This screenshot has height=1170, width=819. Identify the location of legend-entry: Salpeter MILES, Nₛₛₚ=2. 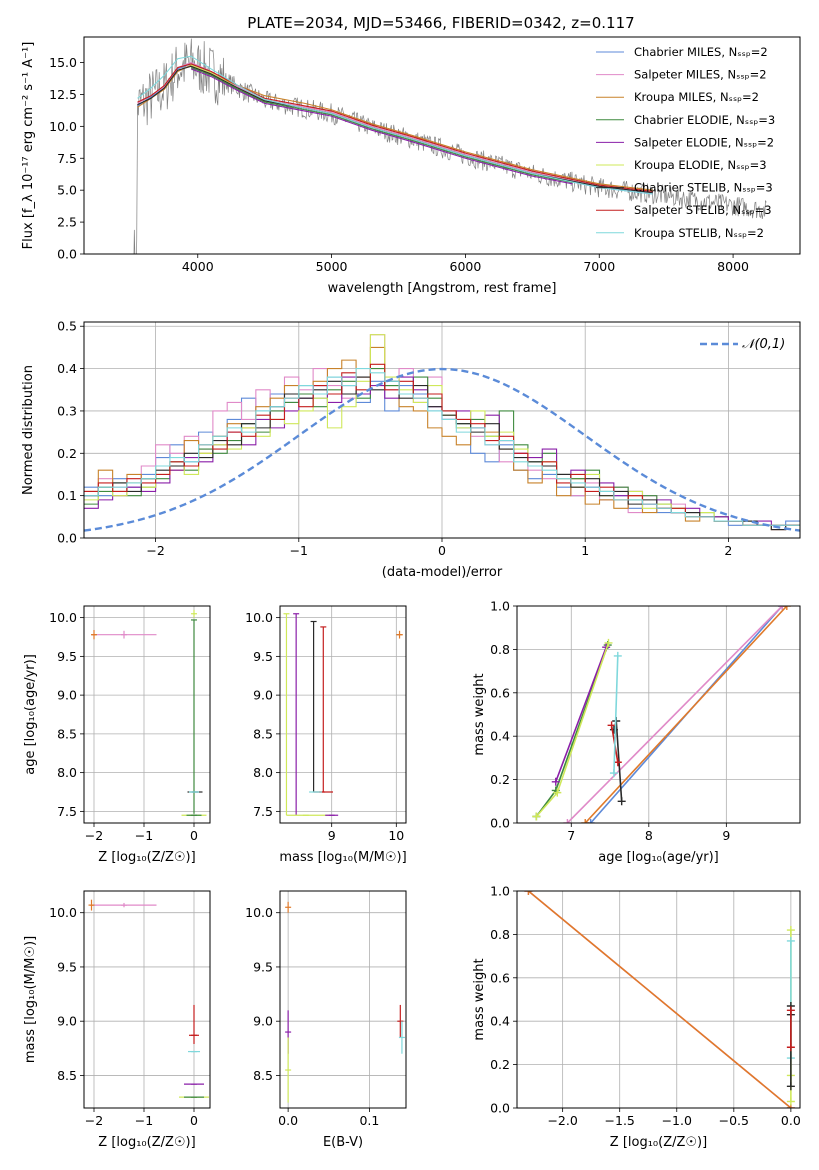
(700, 75).